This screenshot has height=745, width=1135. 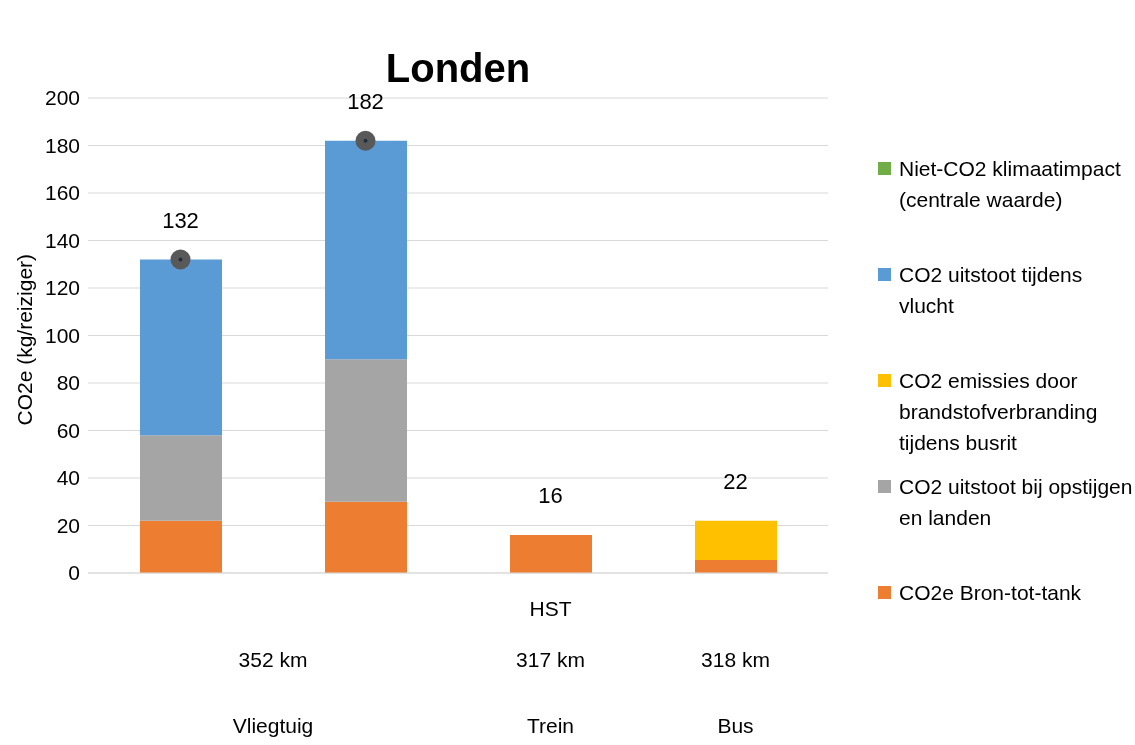 I want to click on legend-label: CO2e Bron-tot-tank, so click(x=990, y=593).